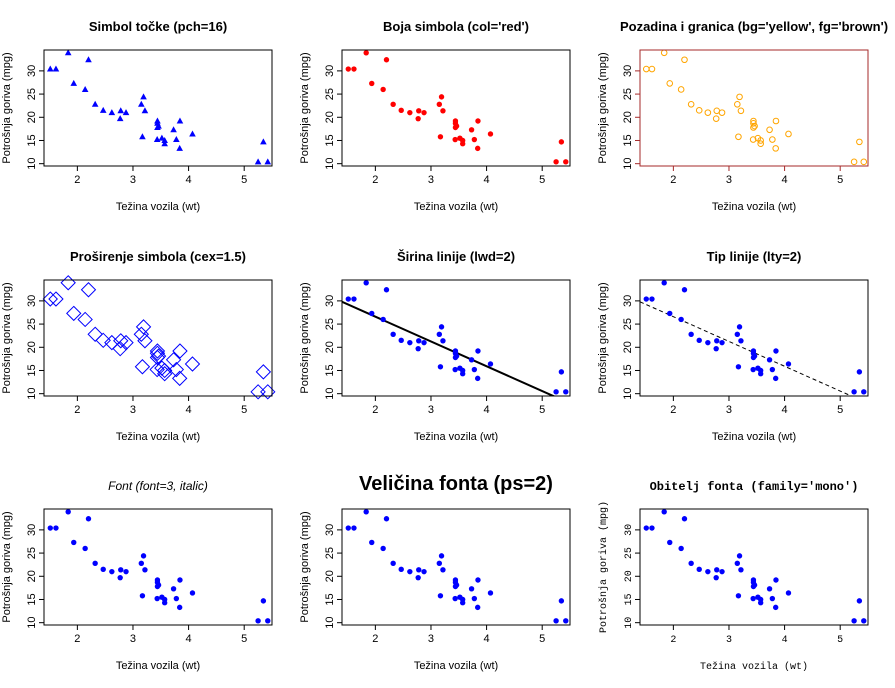  Describe the element at coordinates (456, 26) in the screenshot. I see `panel-title: Boja simbola (col='red')` at that location.